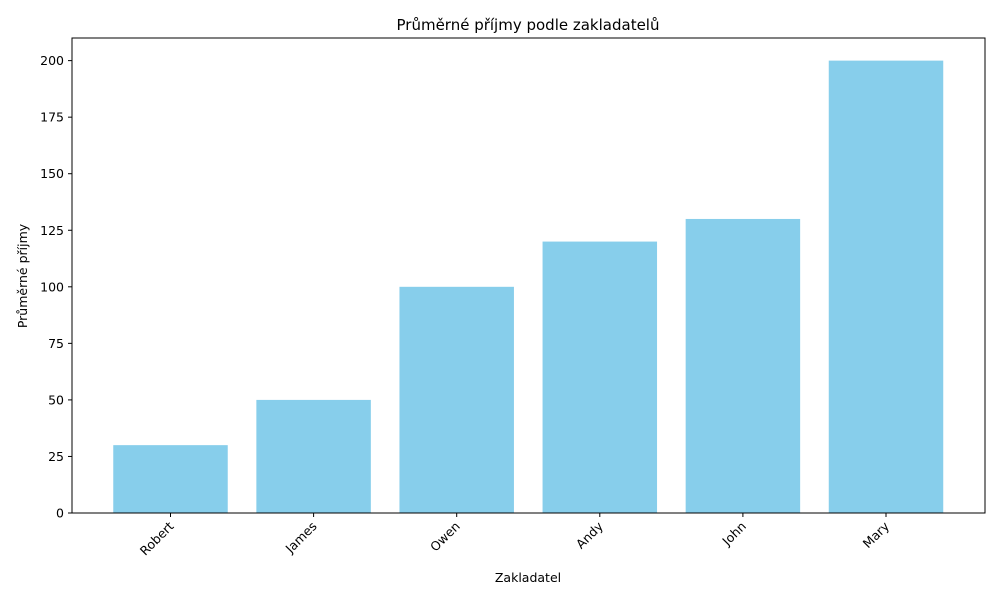  Describe the element at coordinates (743, 365) in the screenshot. I see `bar-john` at that location.